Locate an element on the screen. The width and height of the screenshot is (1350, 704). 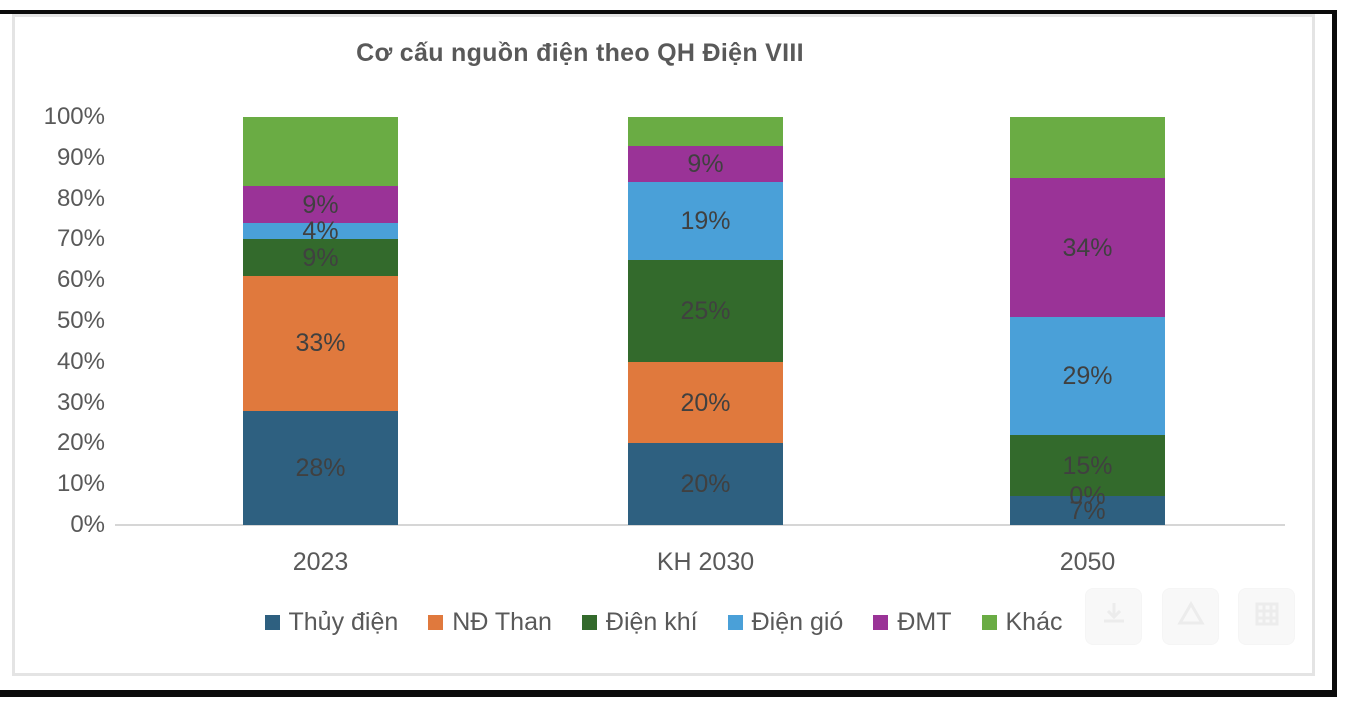
frame-border-top is located at coordinates (668, 12).